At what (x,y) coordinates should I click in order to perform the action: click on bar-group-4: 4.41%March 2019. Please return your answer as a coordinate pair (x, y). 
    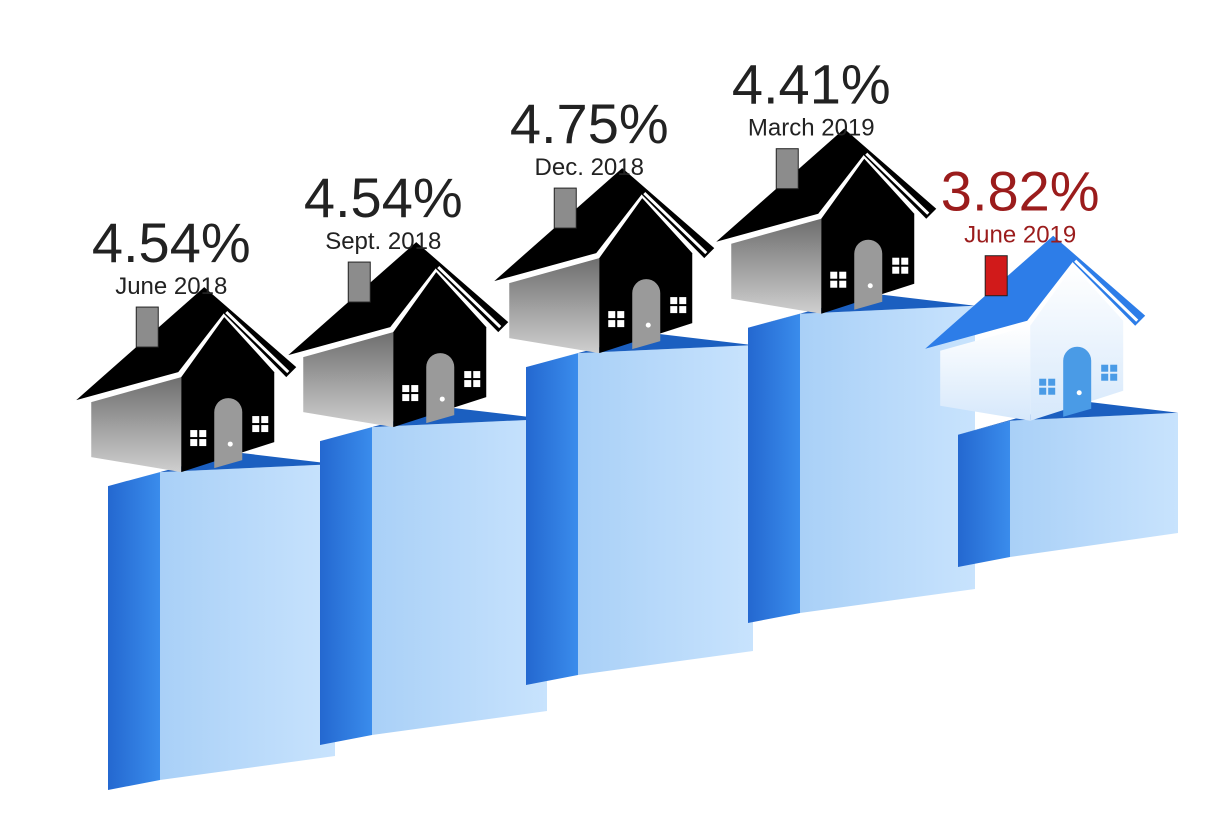
    Looking at the image, I should click on (845, 338).